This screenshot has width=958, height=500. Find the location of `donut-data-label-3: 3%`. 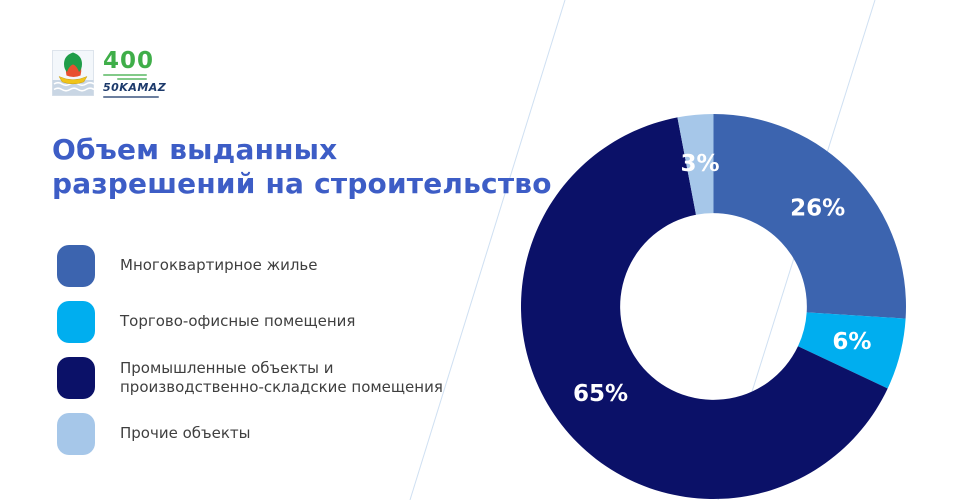

donut-data-label-3: 3% is located at coordinates (699, 164).